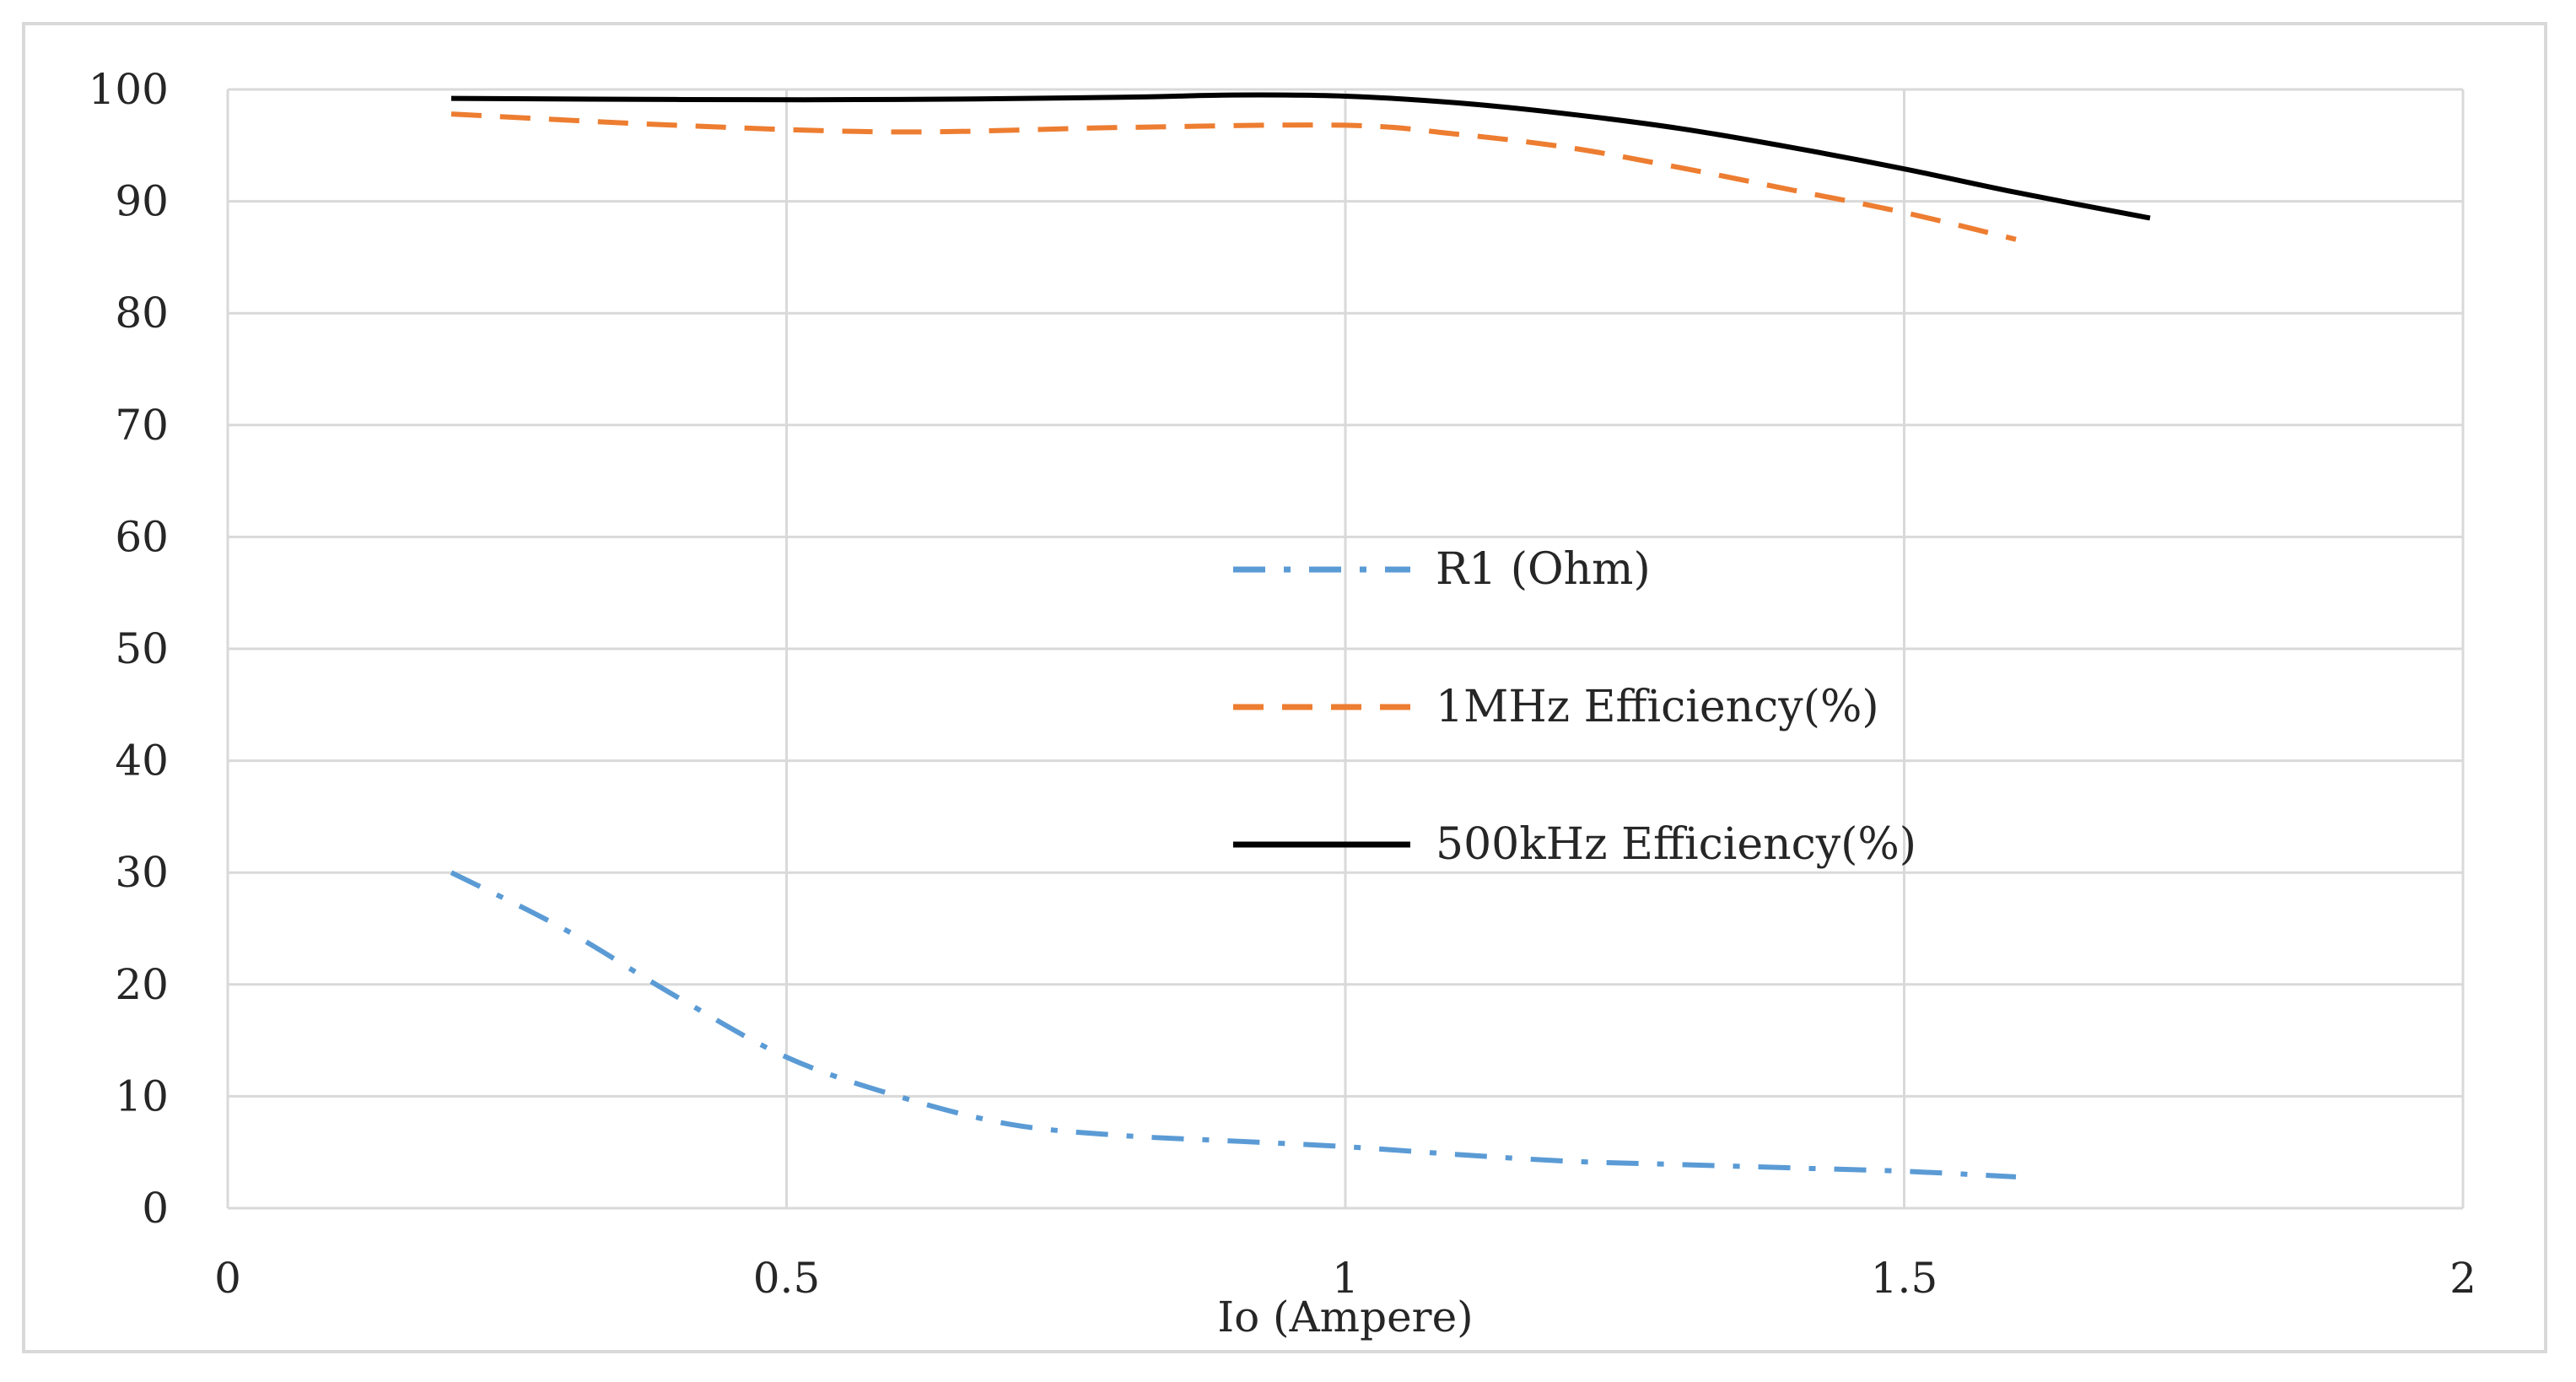  I want to click on y-tick-label: 80, so click(142, 313).